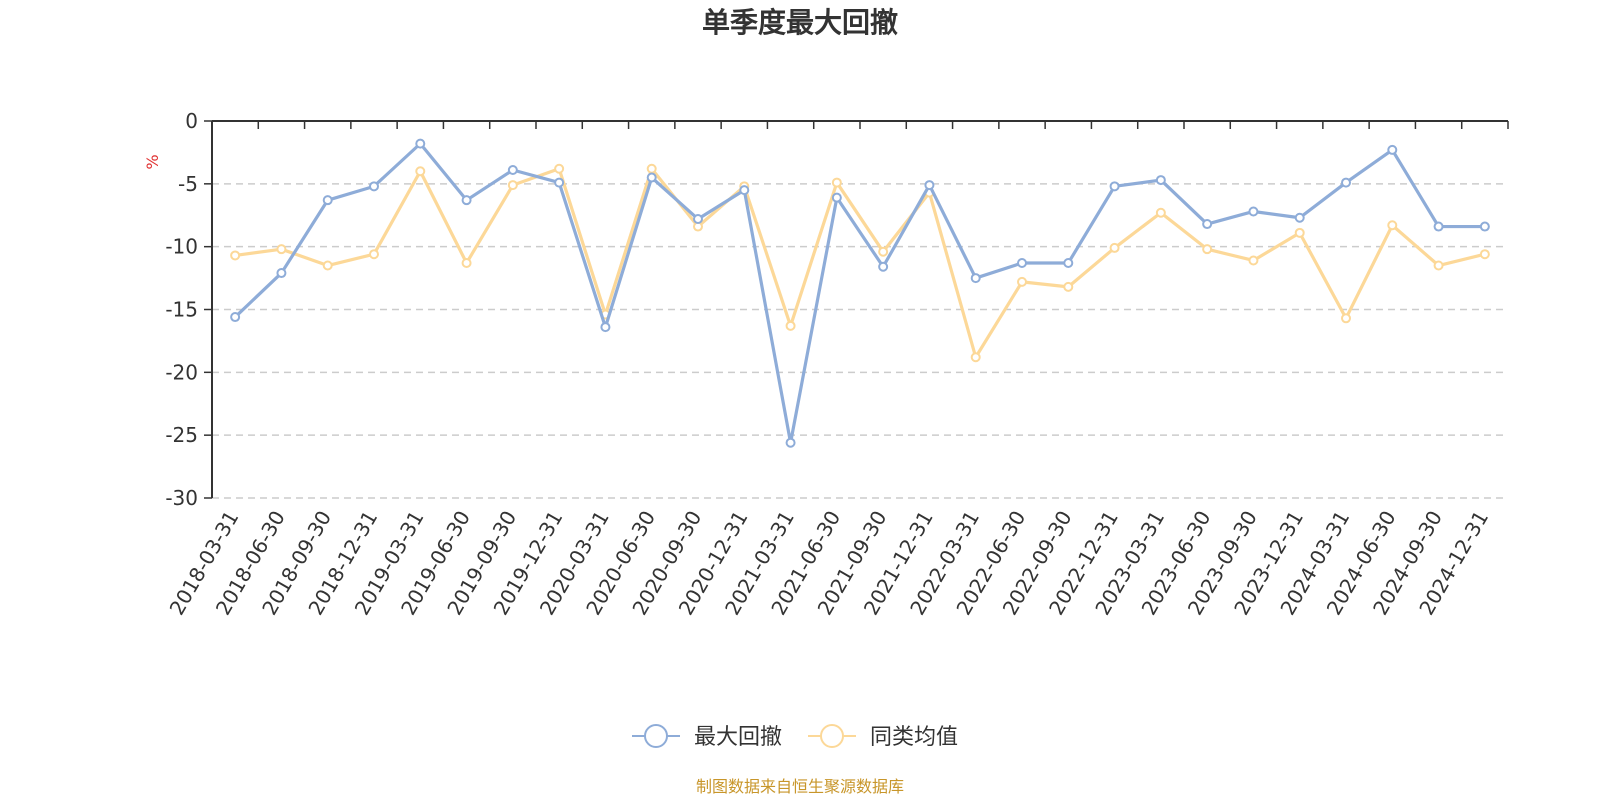 The image size is (1600, 800). I want to click on y-tick-label: -5, so click(188, 184).